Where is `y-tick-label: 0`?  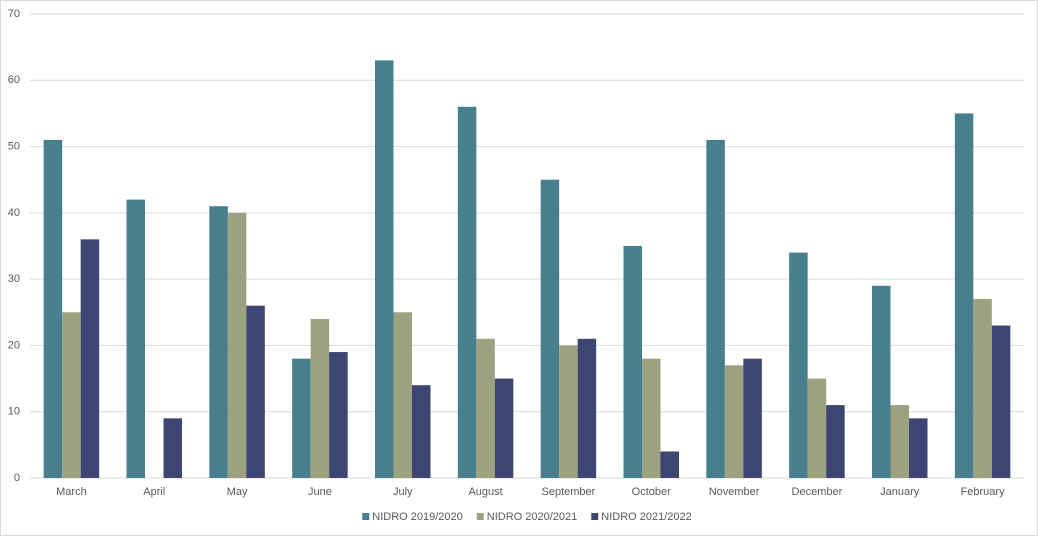
y-tick-label: 0 is located at coordinates (17, 478).